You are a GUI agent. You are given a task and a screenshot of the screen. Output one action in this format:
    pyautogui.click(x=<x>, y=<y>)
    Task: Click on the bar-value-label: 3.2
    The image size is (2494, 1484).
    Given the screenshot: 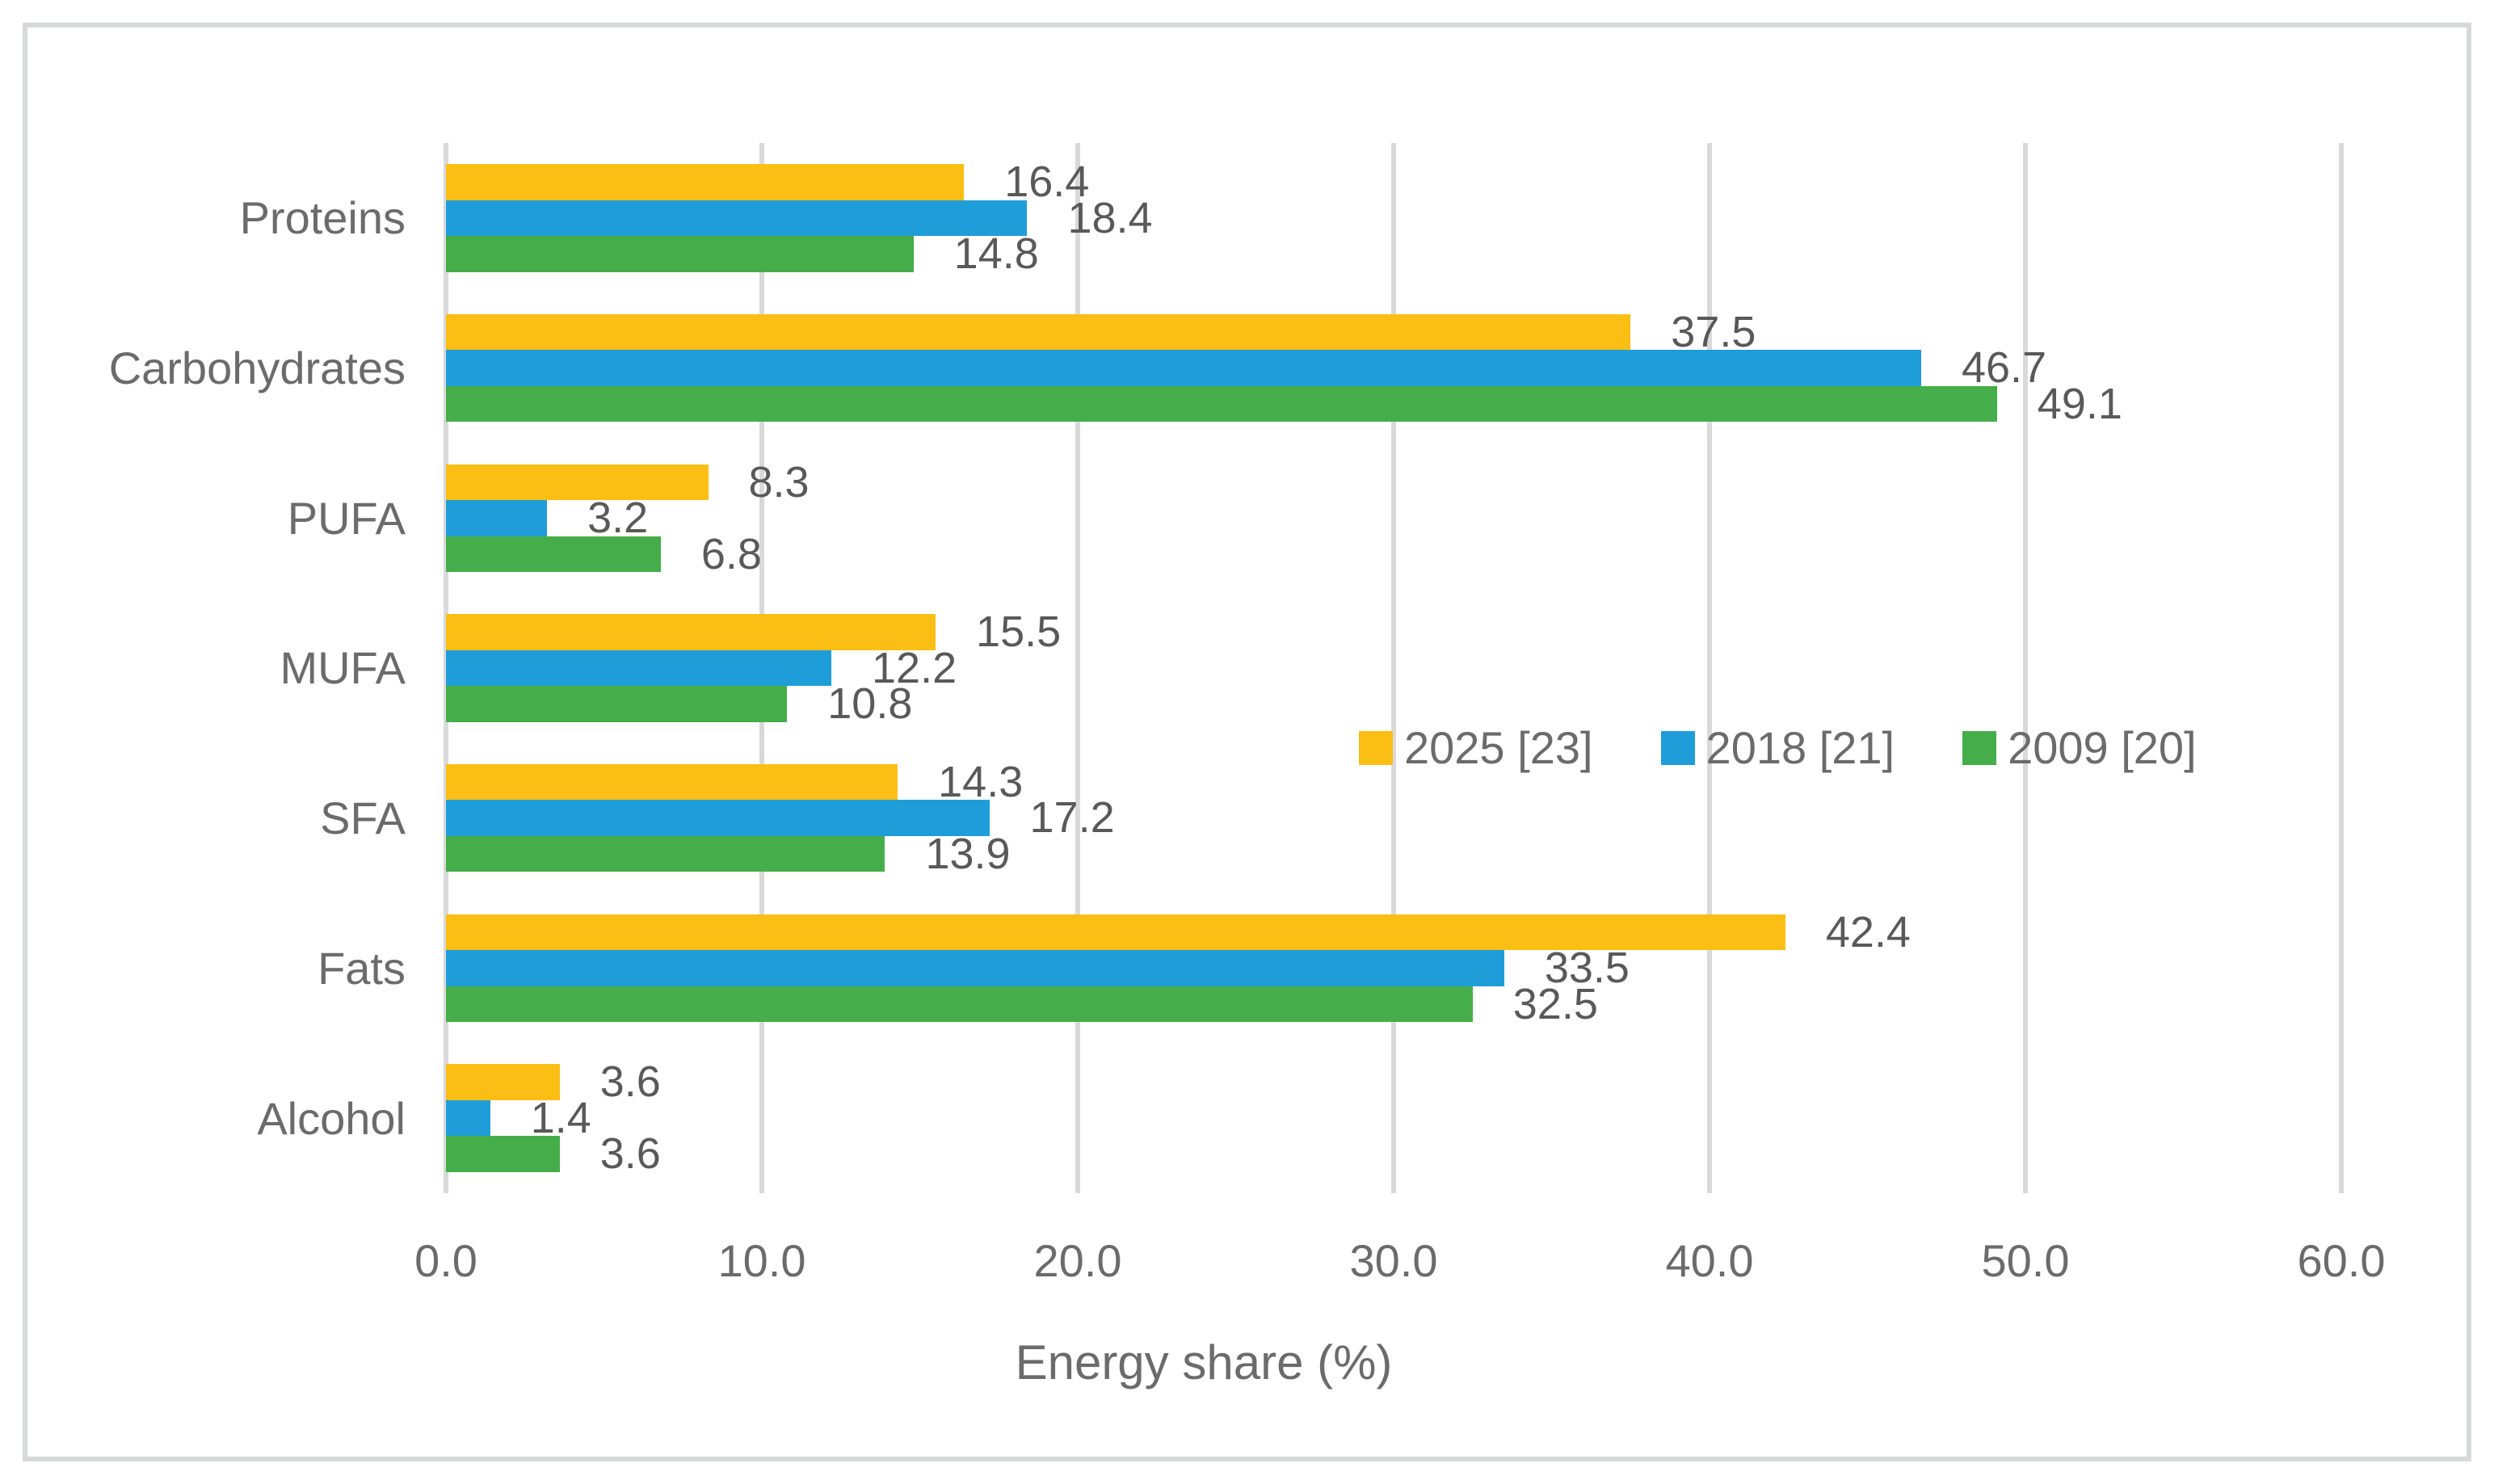 What is the action you would take?
    pyautogui.click(x=618, y=518)
    